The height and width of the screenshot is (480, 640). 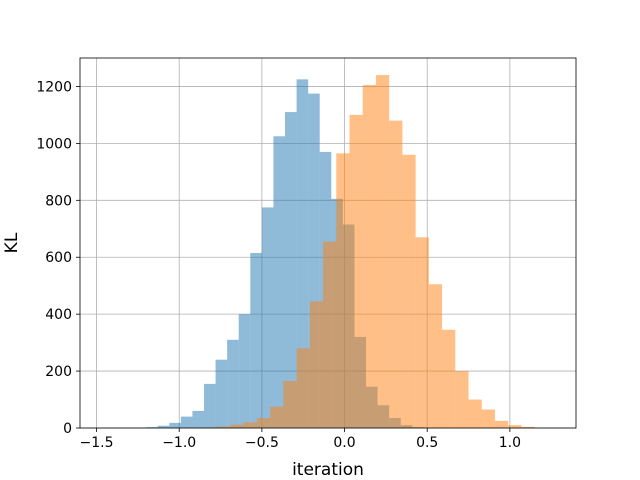 I want to click on y-tick-label: 400, so click(x=58, y=315).